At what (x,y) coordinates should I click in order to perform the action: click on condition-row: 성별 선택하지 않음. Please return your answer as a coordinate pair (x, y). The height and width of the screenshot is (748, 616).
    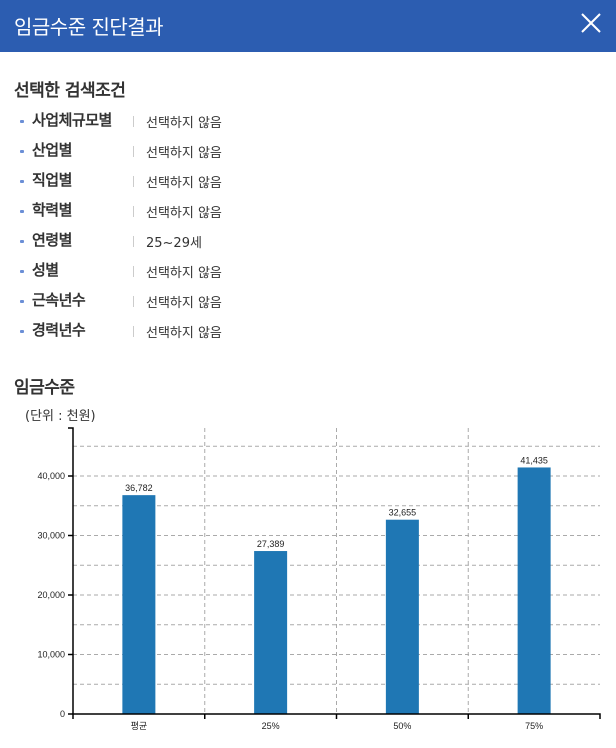
    Looking at the image, I should click on (220, 273).